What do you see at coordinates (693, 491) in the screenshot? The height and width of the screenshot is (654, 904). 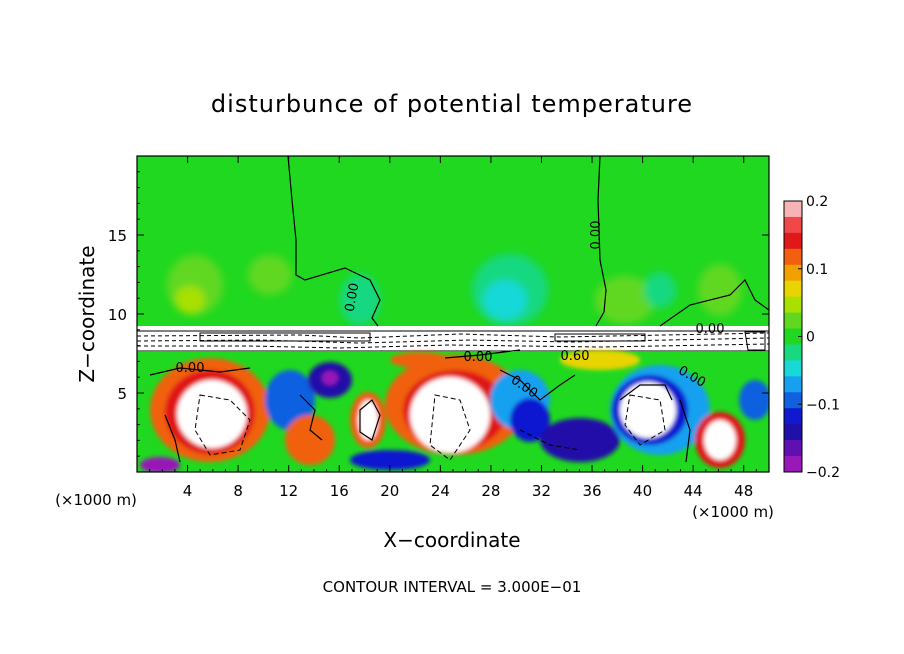 I see `x-tick-label: 44` at bounding box center [693, 491].